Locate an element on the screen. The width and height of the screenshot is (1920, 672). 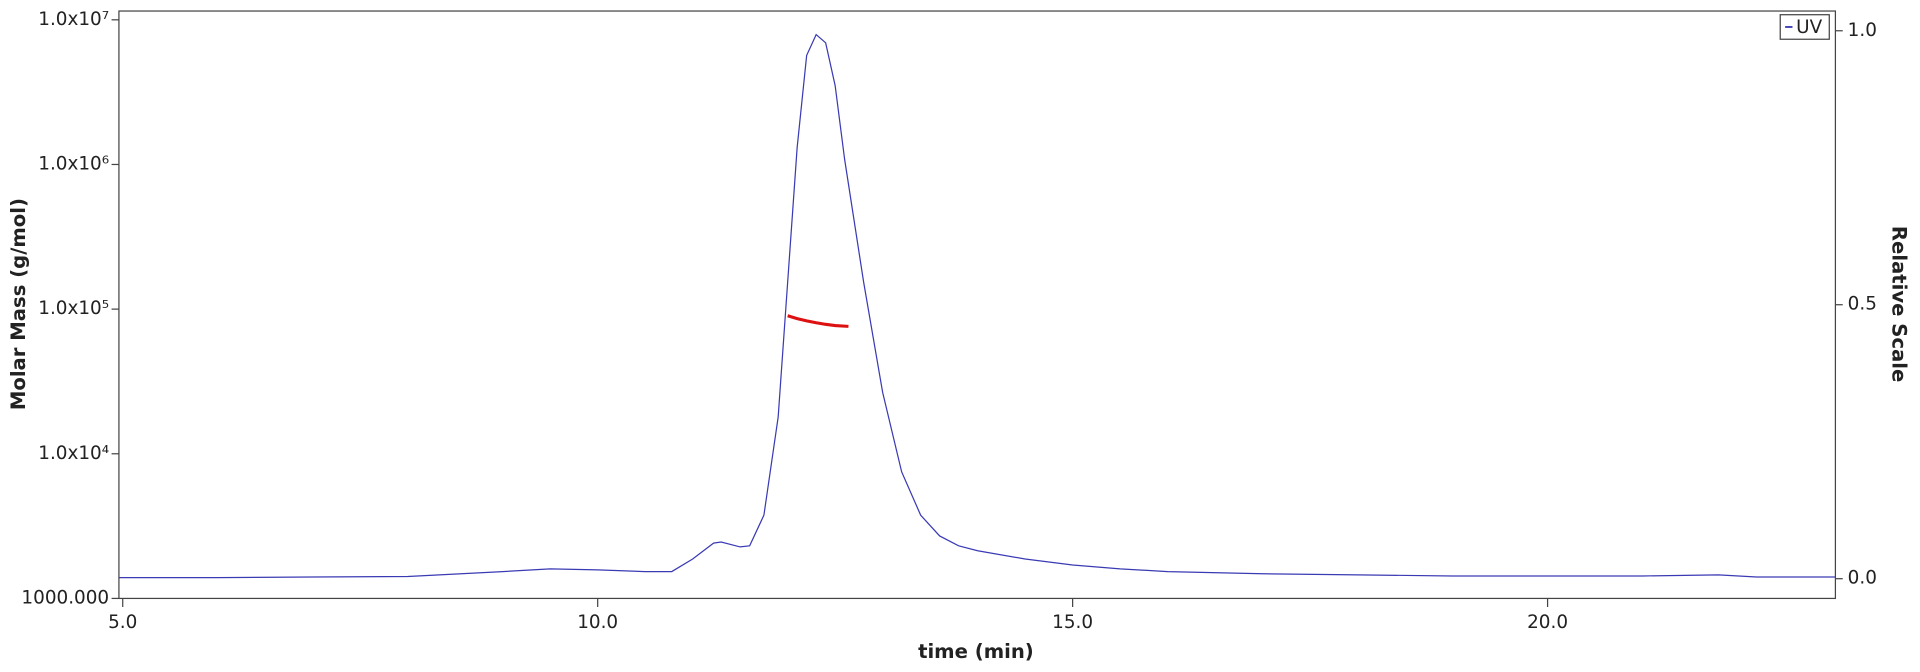
y2-axis-label: Relative Scale is located at coordinates (1898, 304).